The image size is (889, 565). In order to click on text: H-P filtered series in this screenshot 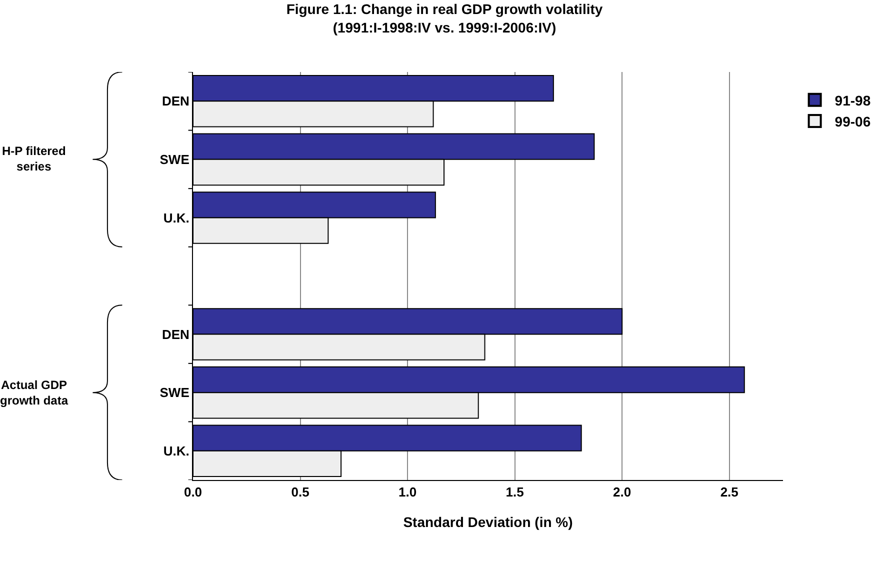, I will do `click(34, 159)`.